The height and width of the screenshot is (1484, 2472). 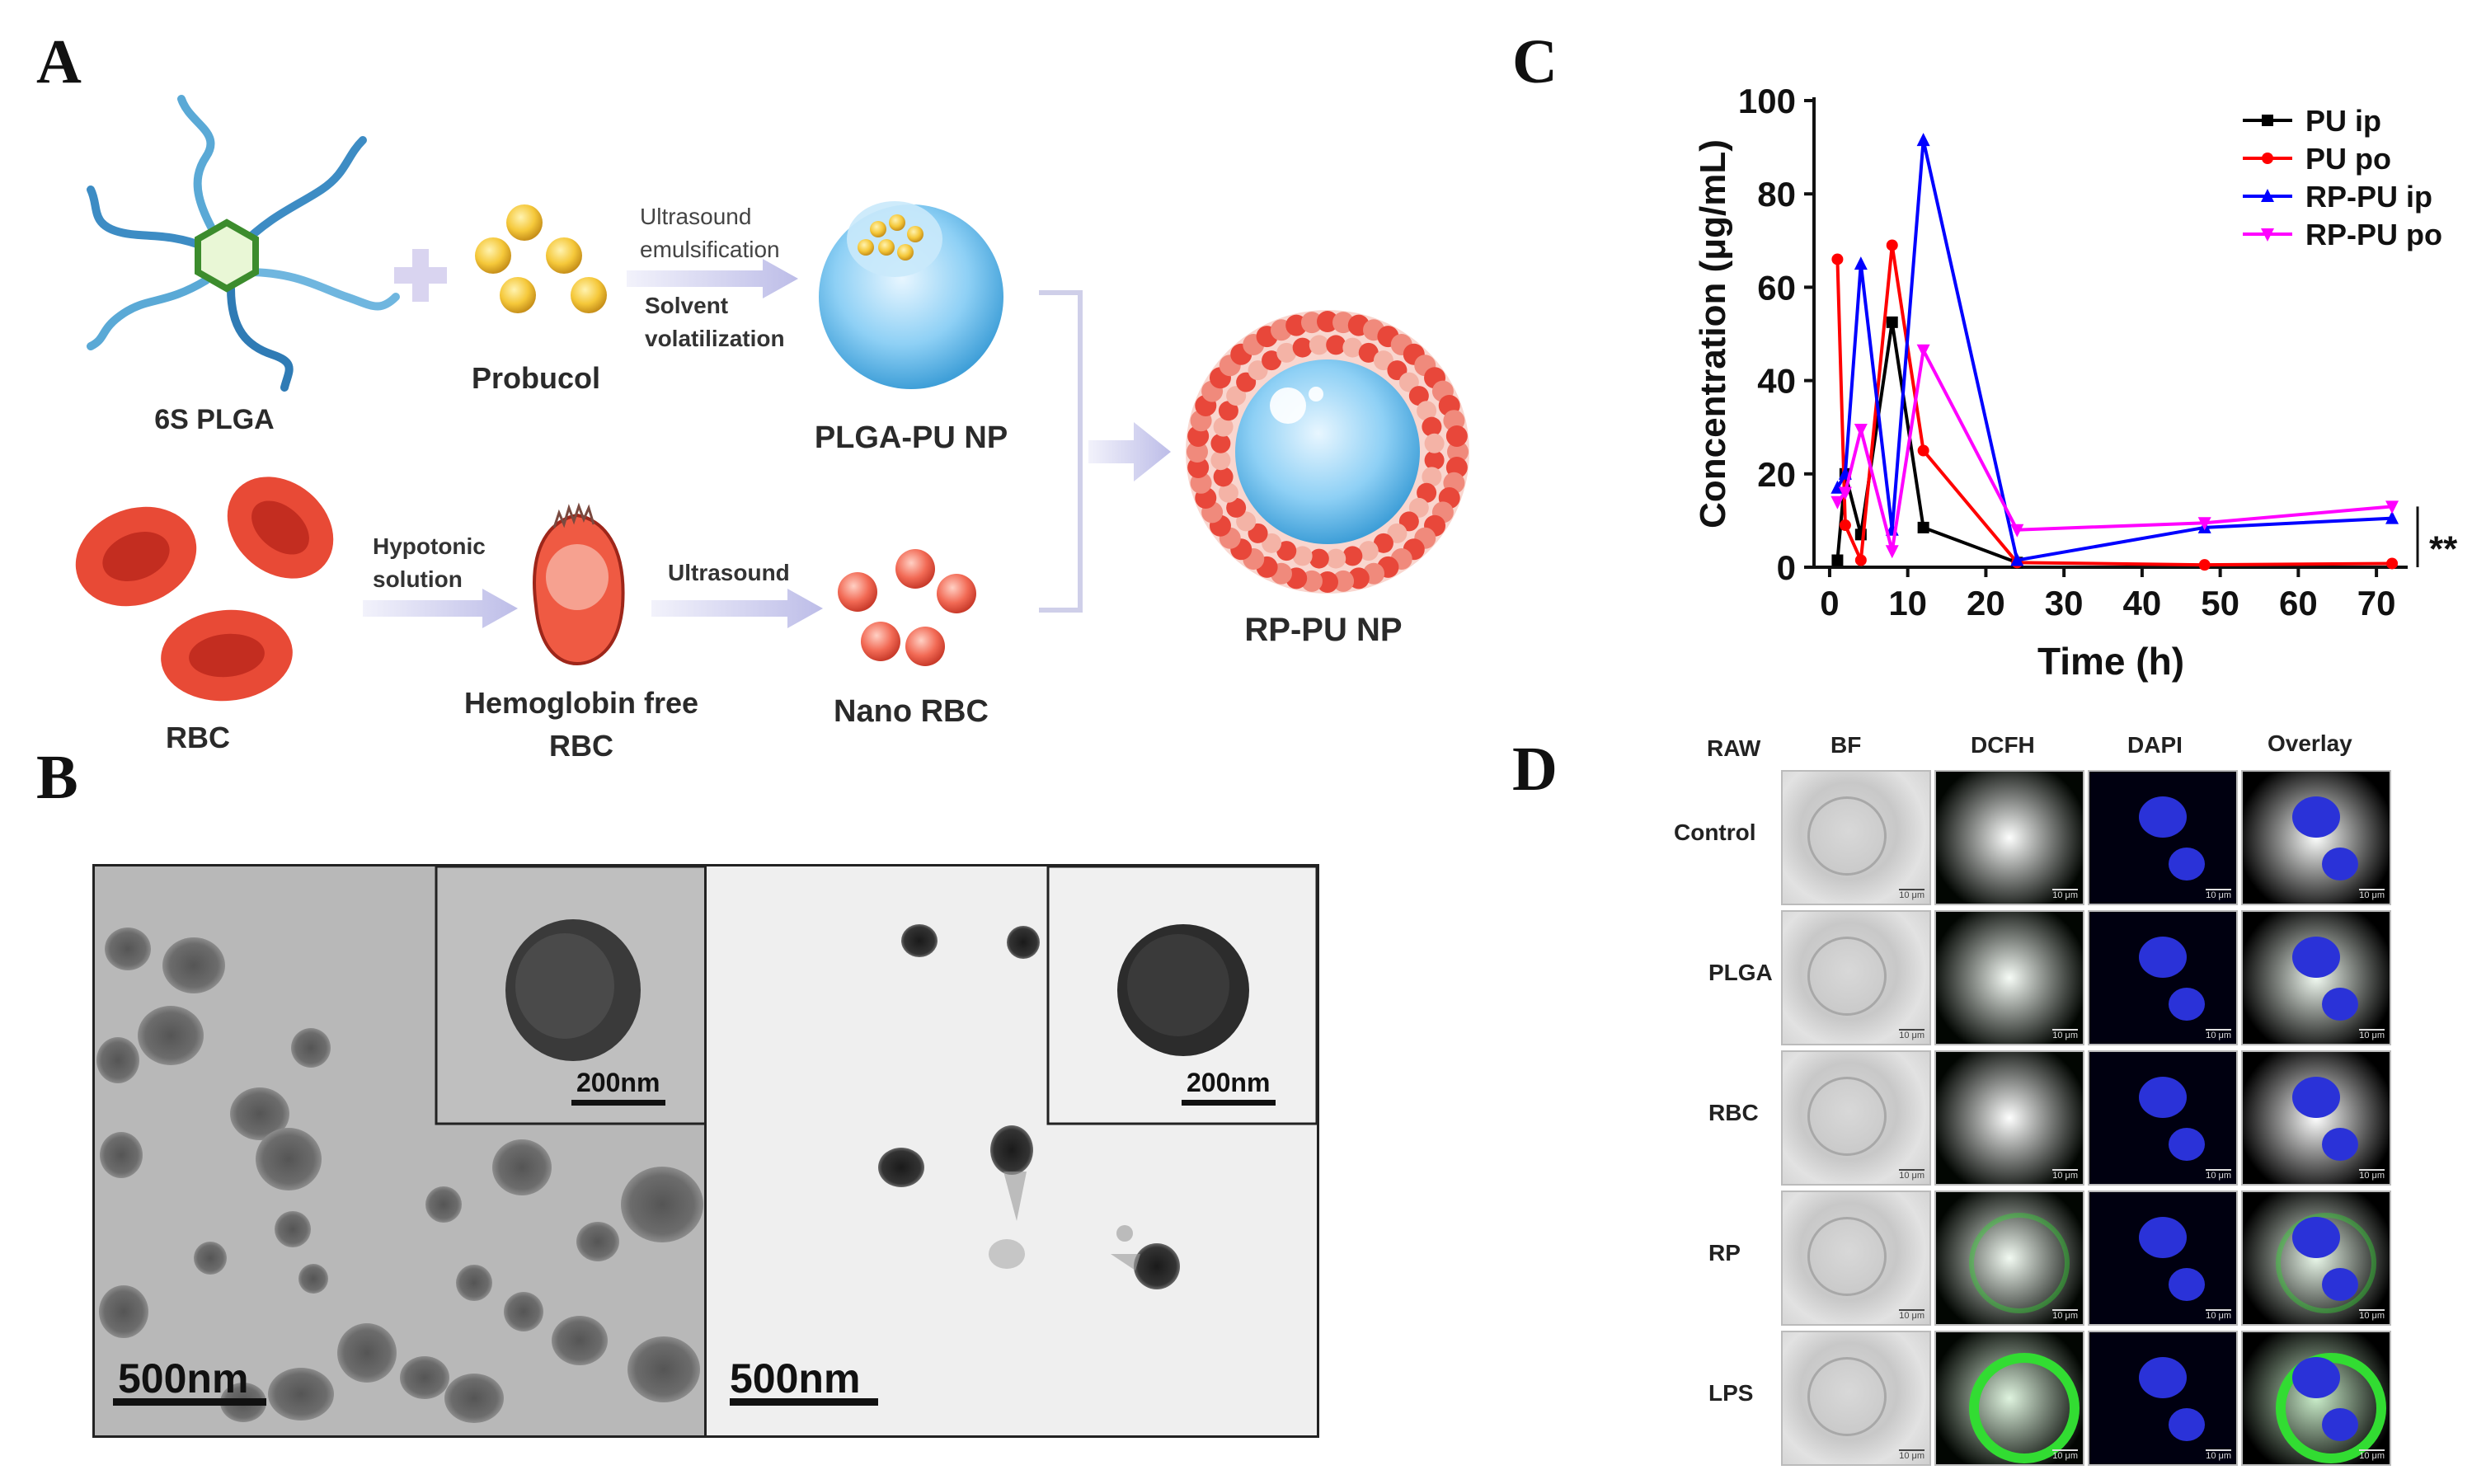 I want to click on hemoglobin-free-rbc-graphic, so click(x=579, y=584).